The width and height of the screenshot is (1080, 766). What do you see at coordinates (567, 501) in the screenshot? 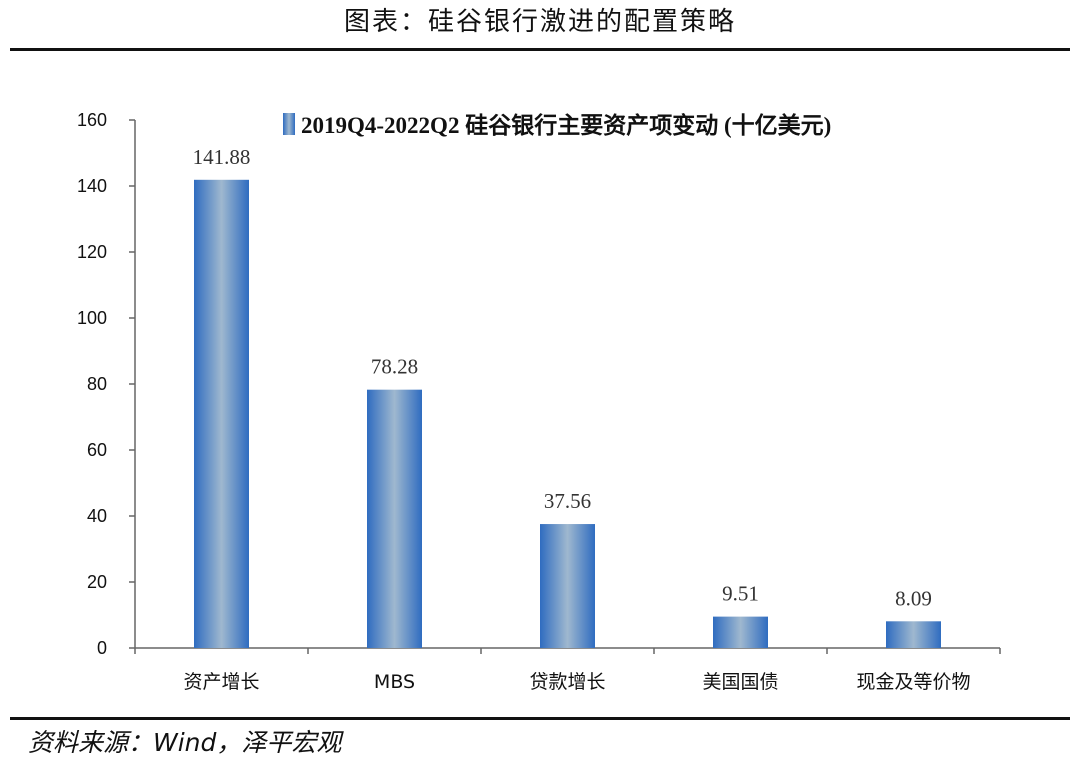
I see `data-label: 37.56` at bounding box center [567, 501].